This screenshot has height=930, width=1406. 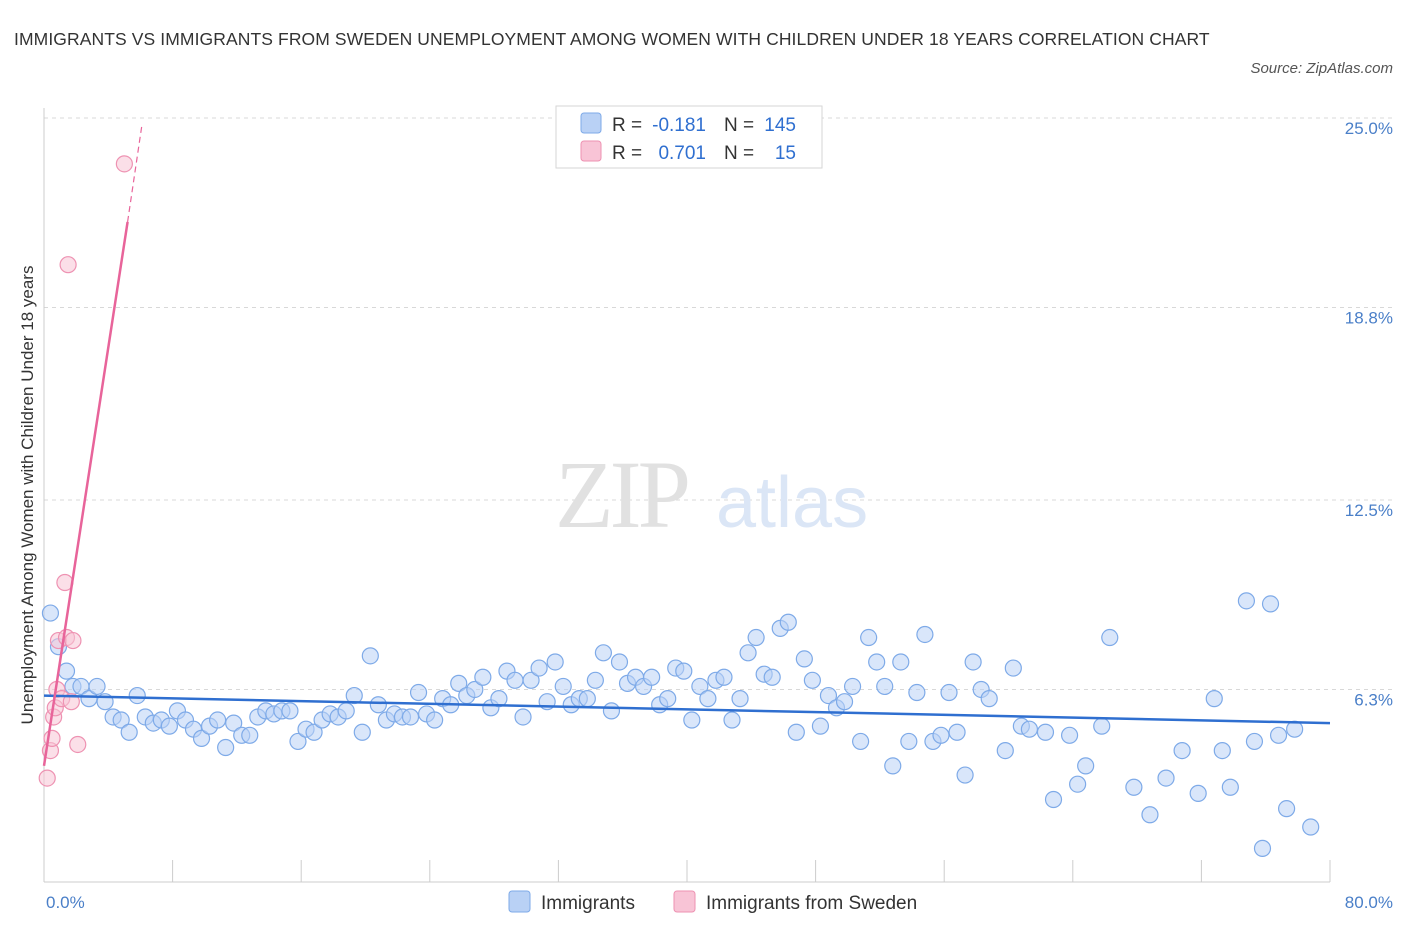 What do you see at coordinates (85, 494) in the screenshot?
I see `trend-line-sweden` at bounding box center [85, 494].